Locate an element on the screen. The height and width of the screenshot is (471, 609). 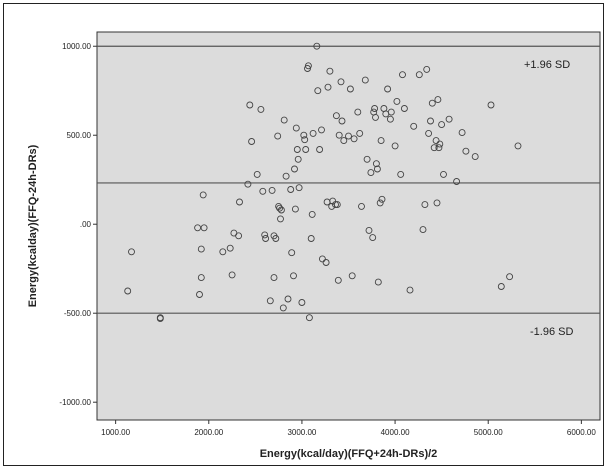
x-axis-title: Energy(kcal/day)(FFQ+24h-DRs)/2 is located at coordinates (349, 454).